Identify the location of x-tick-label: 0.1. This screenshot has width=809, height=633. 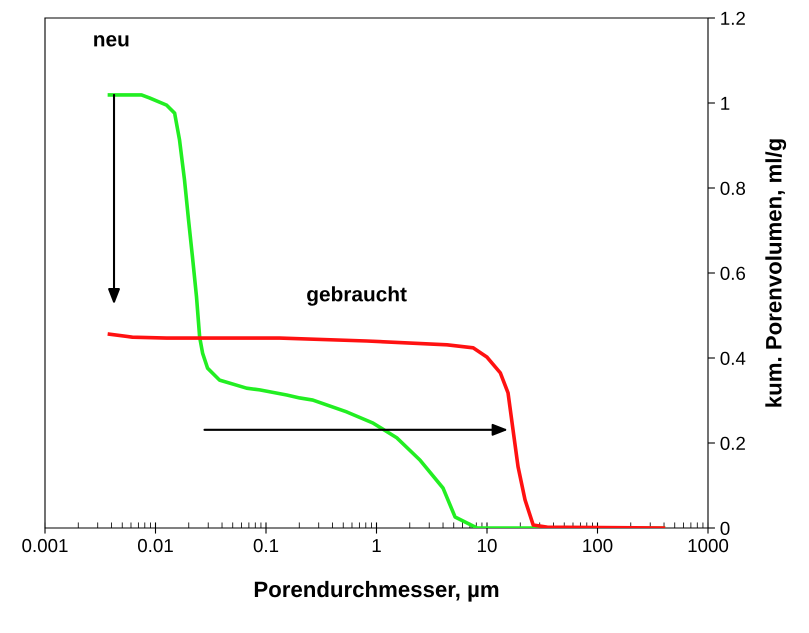
(266, 545).